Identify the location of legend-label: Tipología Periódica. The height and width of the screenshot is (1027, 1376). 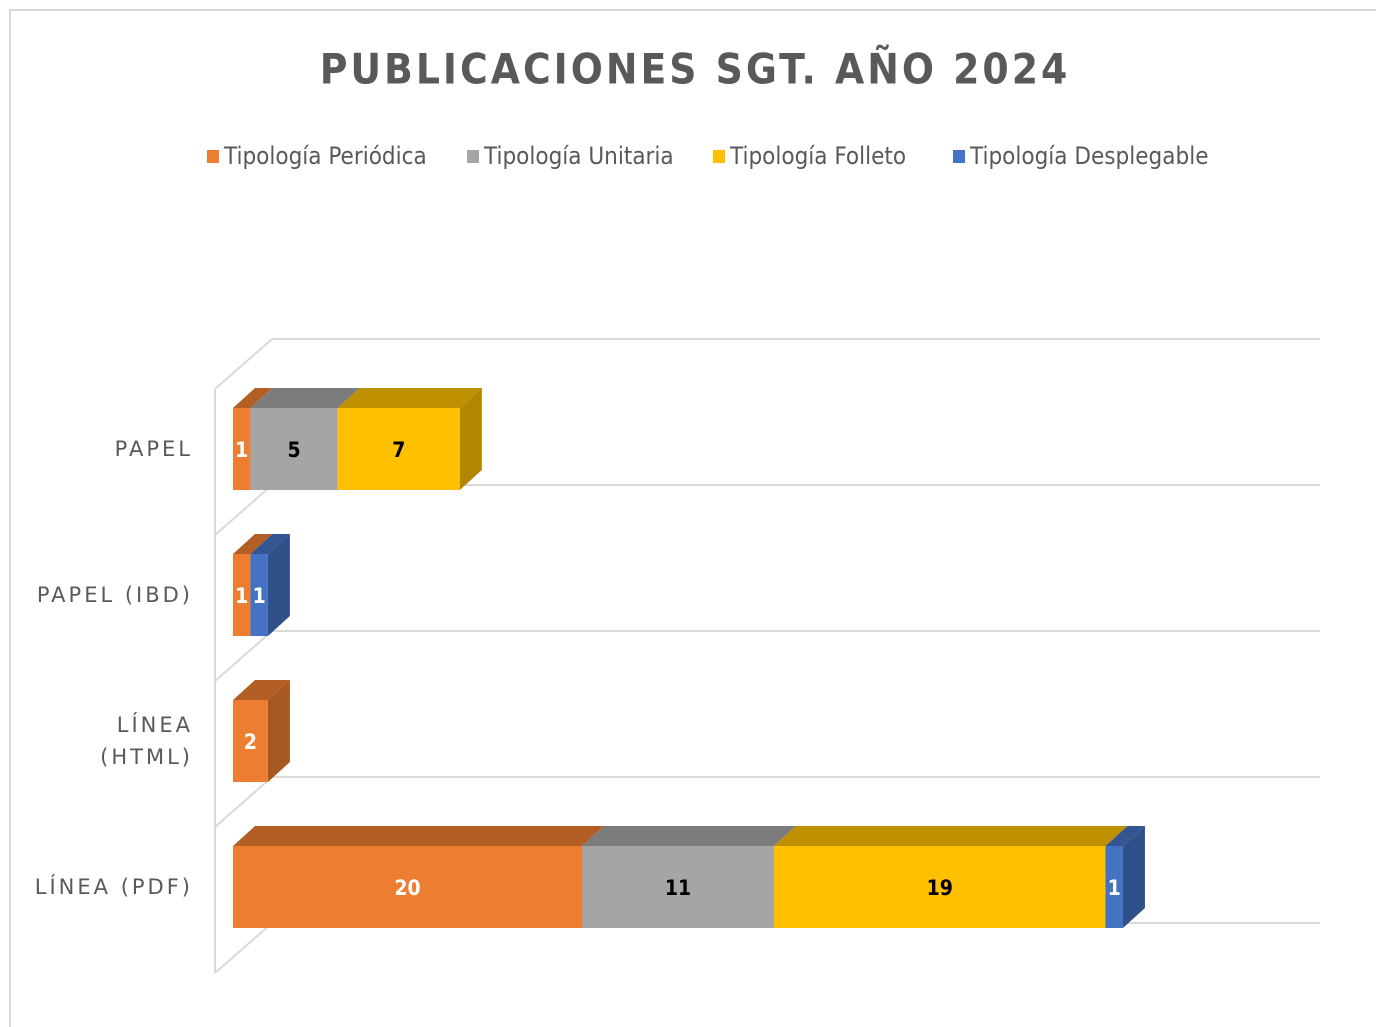
(325, 156).